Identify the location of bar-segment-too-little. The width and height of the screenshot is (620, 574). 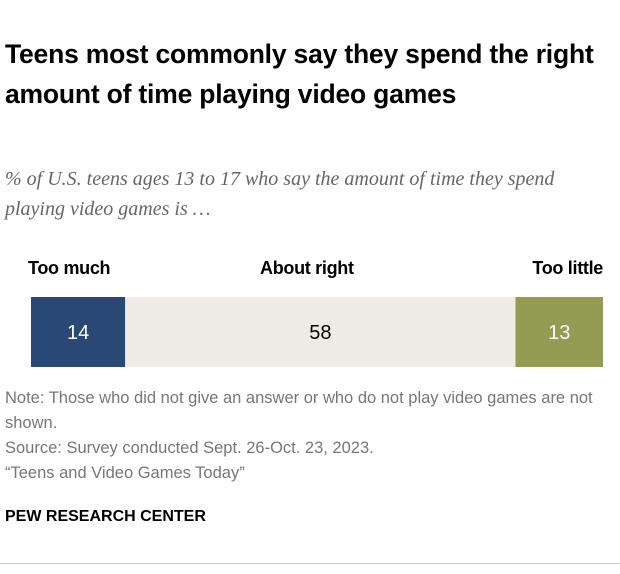
(559, 332).